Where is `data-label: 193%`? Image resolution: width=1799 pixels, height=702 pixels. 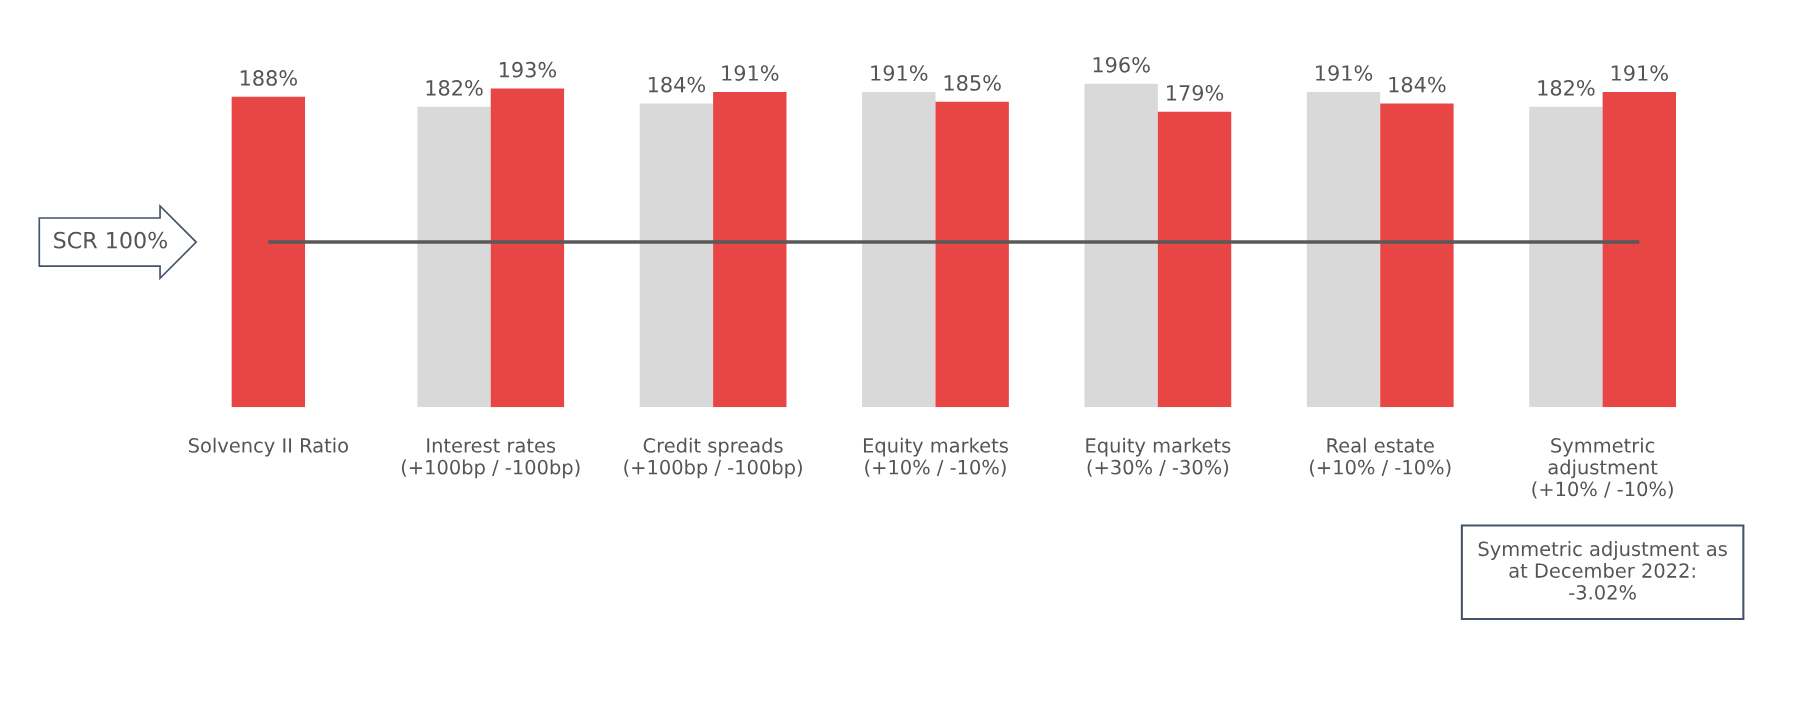 data-label: 193% is located at coordinates (528, 69).